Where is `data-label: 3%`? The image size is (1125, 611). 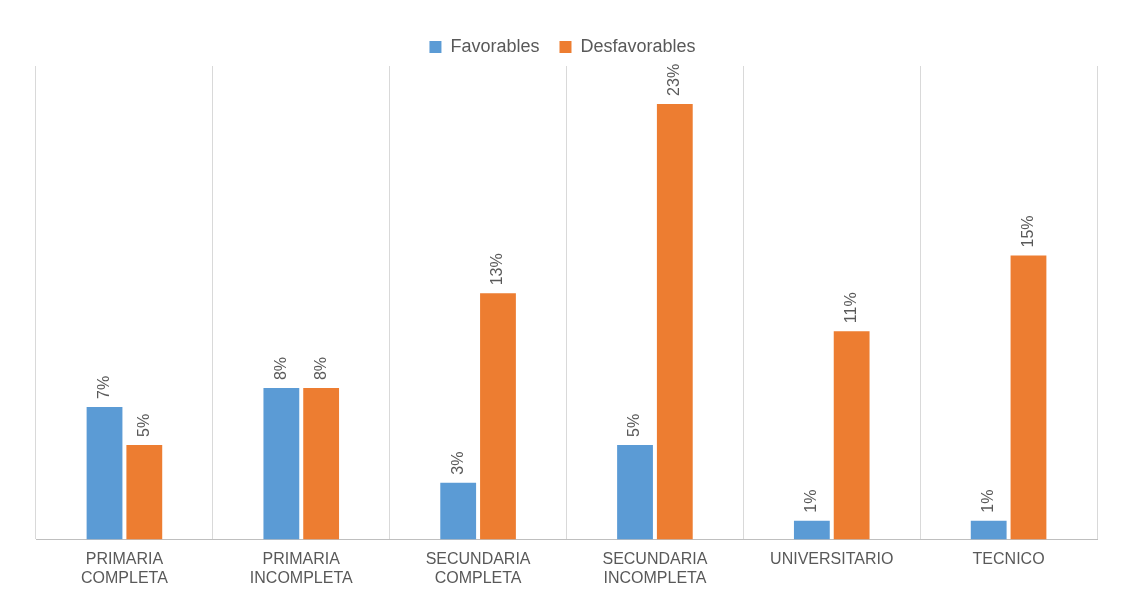 data-label: 3% is located at coordinates (457, 463).